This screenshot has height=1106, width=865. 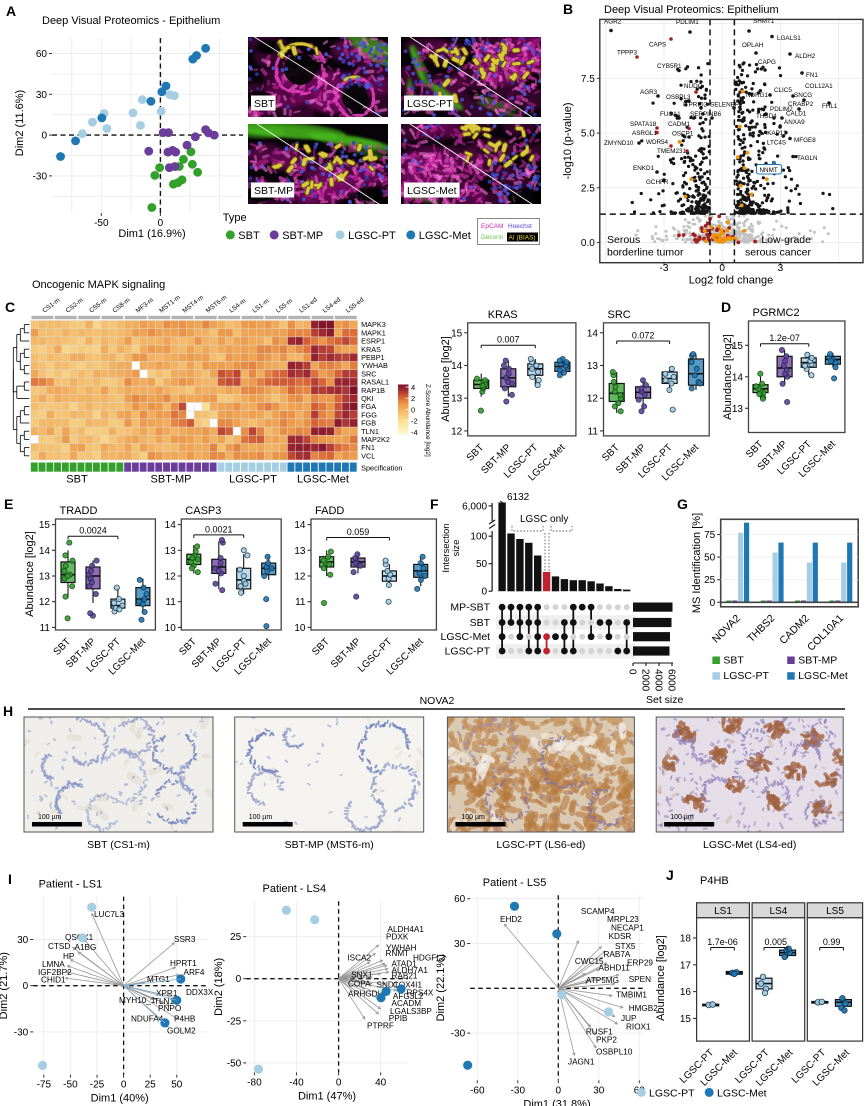 What do you see at coordinates (86, 947) in the screenshot?
I see `svg-text: A1BG` at bounding box center [86, 947].